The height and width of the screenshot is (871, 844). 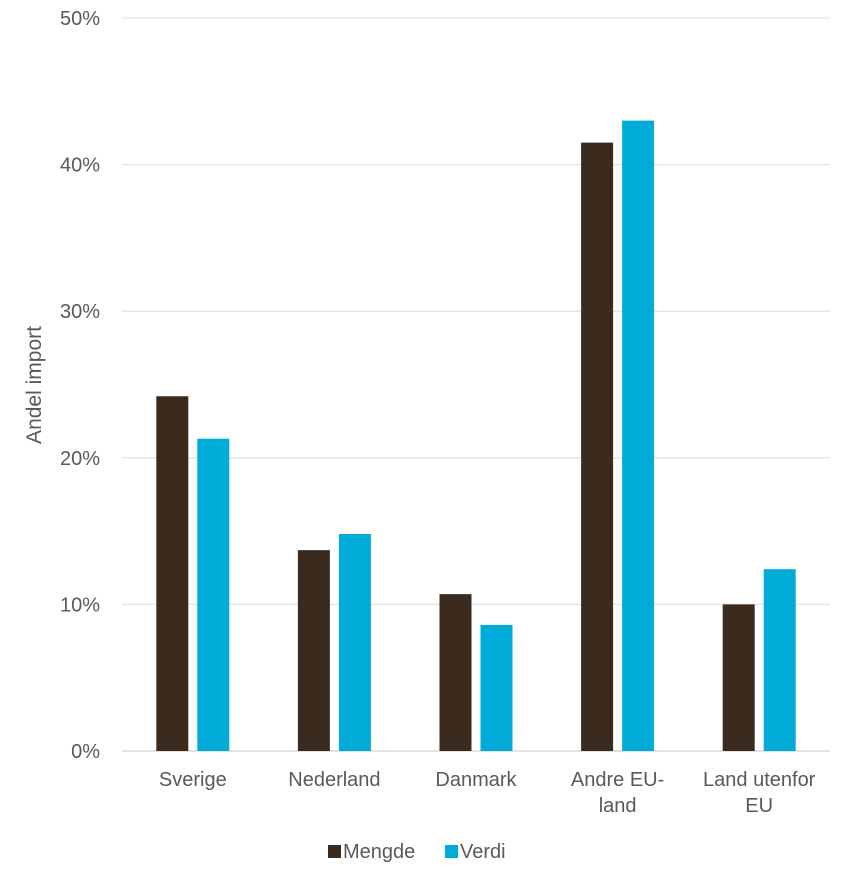 I want to click on y-axis-ticks: 0% 10% 20% 30% 40% 50%, so click(x=80, y=385).